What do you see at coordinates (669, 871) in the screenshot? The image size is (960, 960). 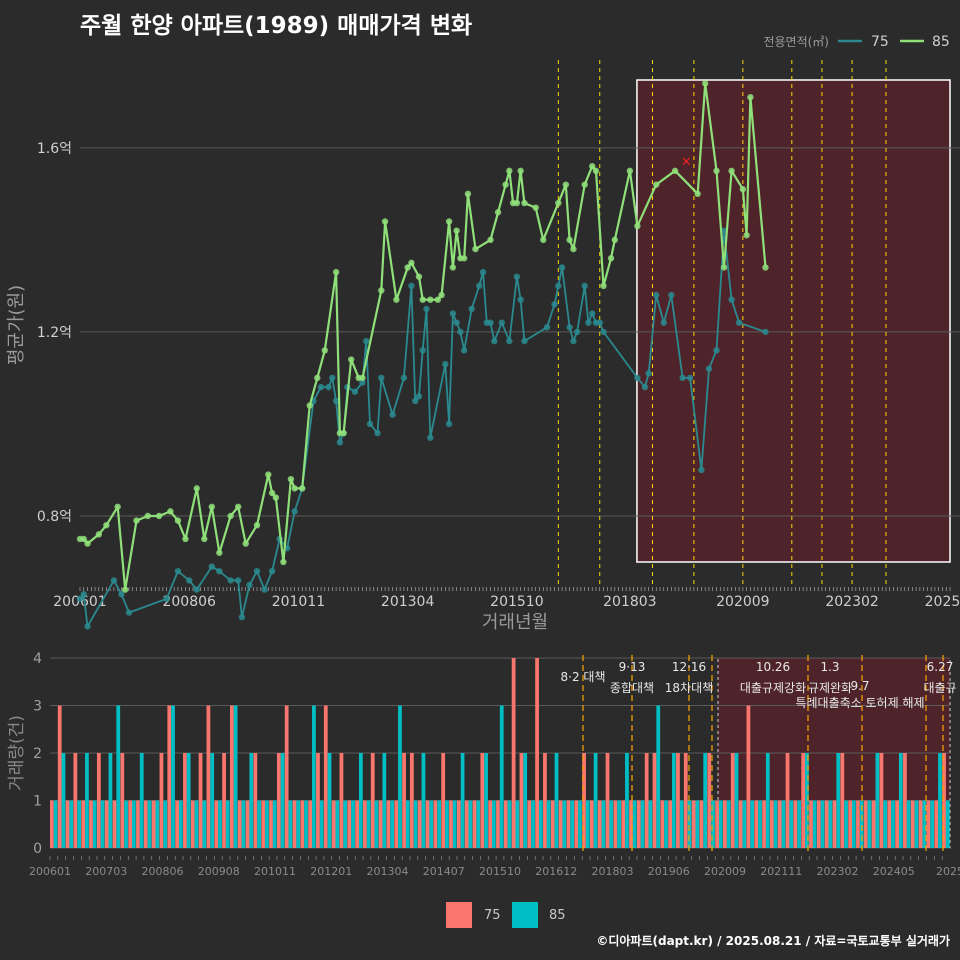 I see `x-tick-label: 201906` at bounding box center [669, 871].